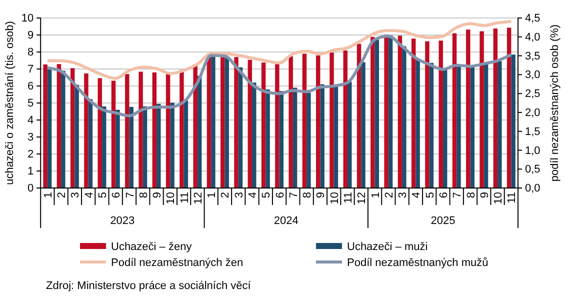  I want to click on y2-tick-label: 3,5, so click(532, 56).